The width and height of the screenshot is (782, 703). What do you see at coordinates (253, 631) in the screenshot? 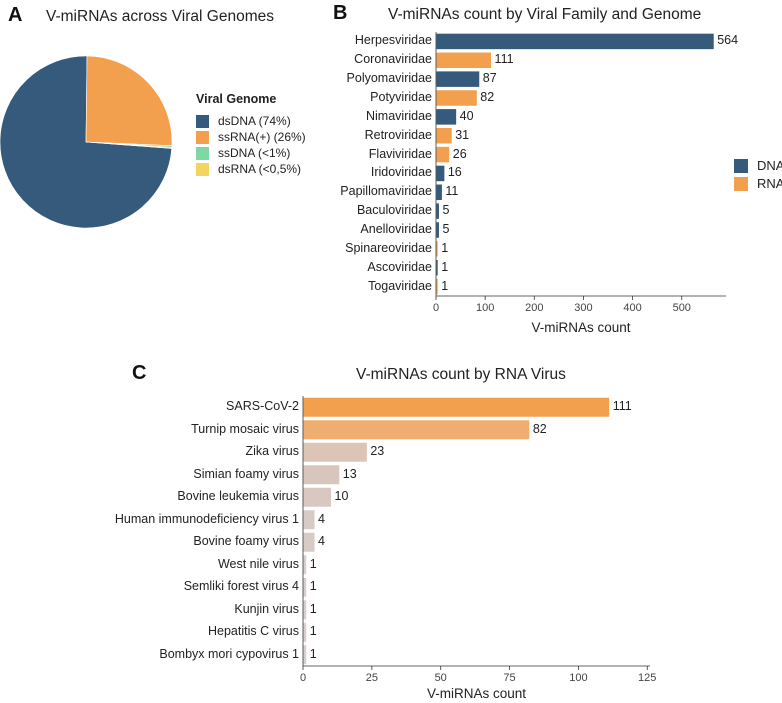
I see `rna-virus-category-label: Hepatitis C virus` at bounding box center [253, 631].